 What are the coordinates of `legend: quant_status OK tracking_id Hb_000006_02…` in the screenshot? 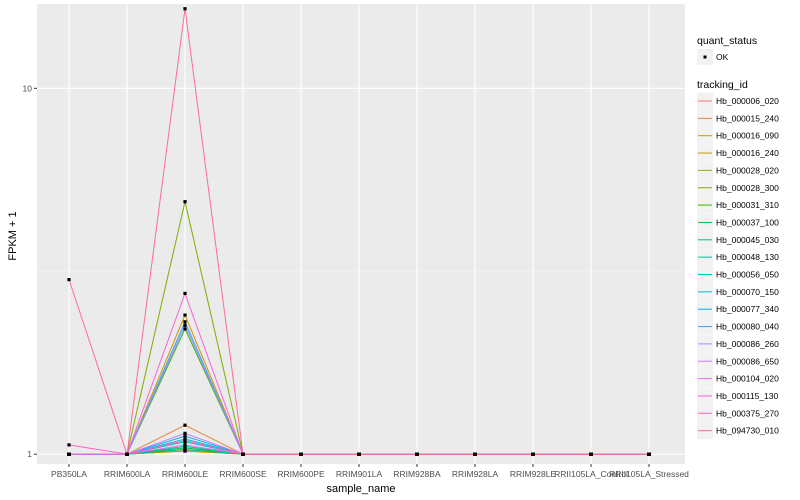 It's located at (738, 237).